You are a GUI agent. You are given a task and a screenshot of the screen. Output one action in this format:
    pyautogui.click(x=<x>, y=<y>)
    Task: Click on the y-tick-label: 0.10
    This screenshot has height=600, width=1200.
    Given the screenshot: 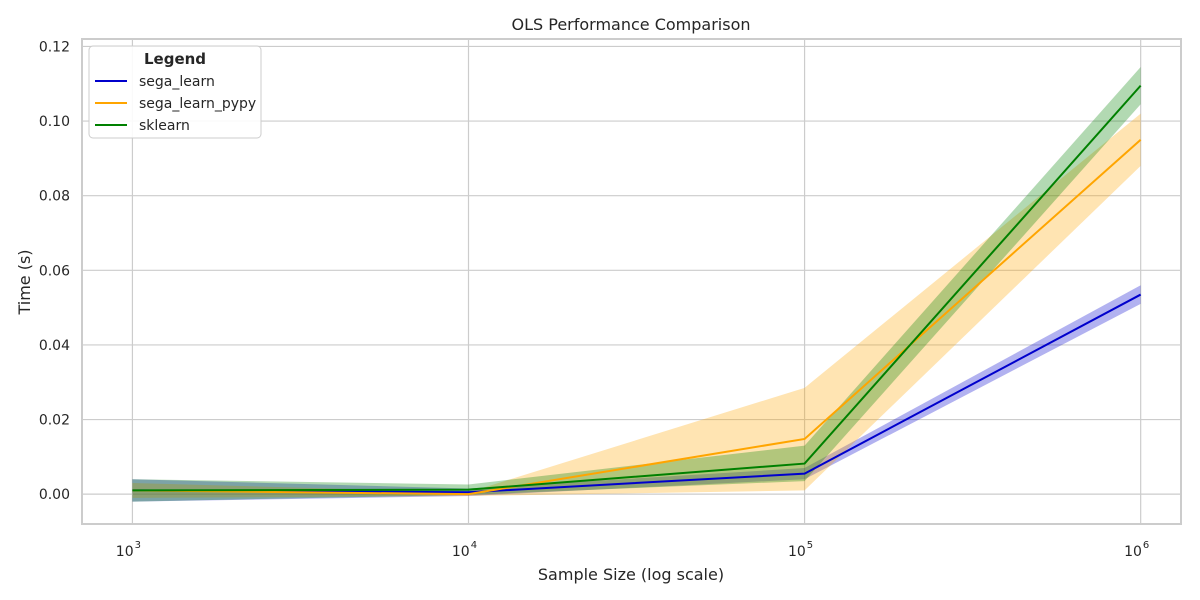 What is the action you would take?
    pyautogui.click(x=54, y=122)
    